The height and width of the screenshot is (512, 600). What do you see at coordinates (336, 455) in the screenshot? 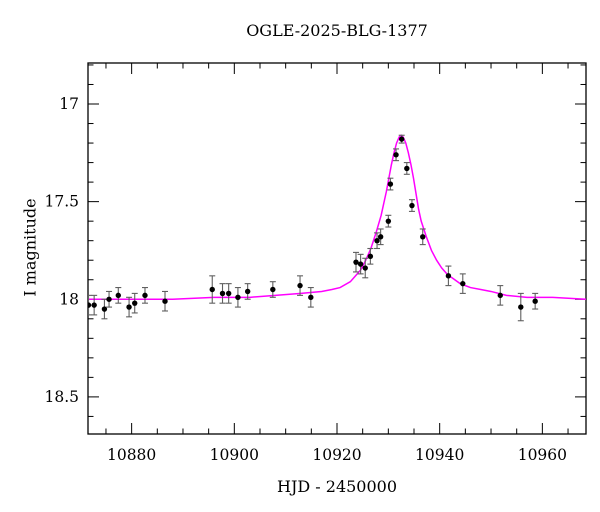
I see `x-tick-label: 10920` at bounding box center [336, 455].